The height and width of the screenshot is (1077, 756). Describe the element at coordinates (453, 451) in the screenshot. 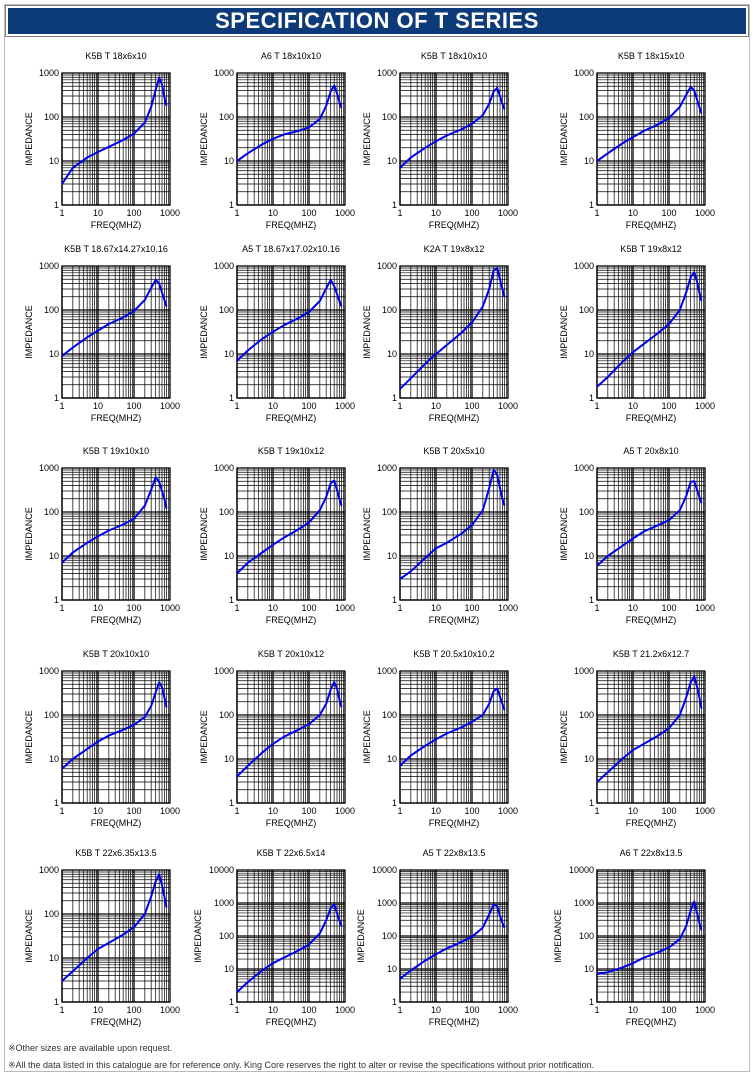

I see `chart-title: K5B T 20x5x10` at that location.